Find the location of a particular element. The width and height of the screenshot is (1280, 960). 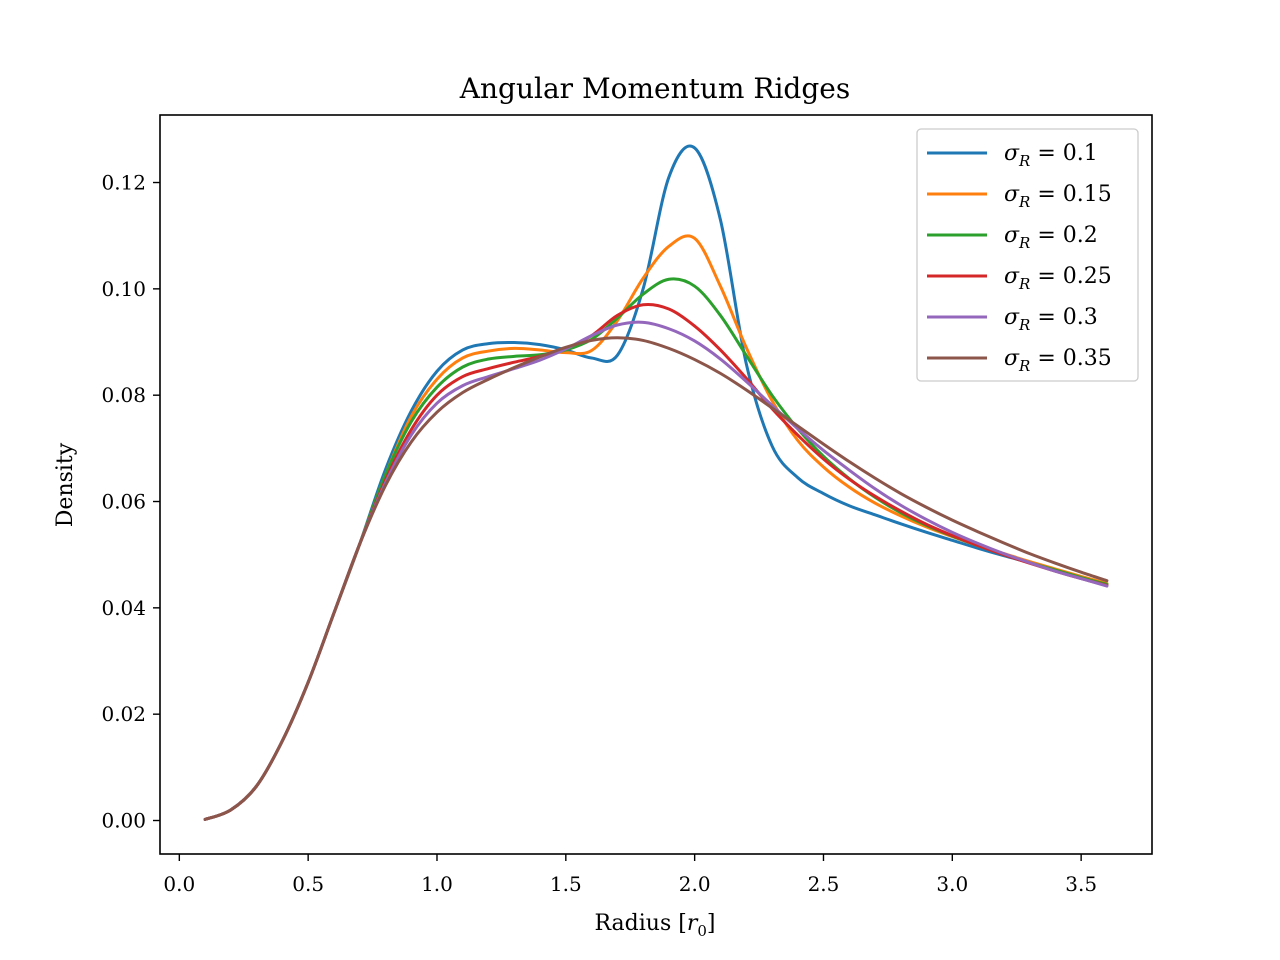

legend-label-value: = 0.25 is located at coordinates (1070, 276).